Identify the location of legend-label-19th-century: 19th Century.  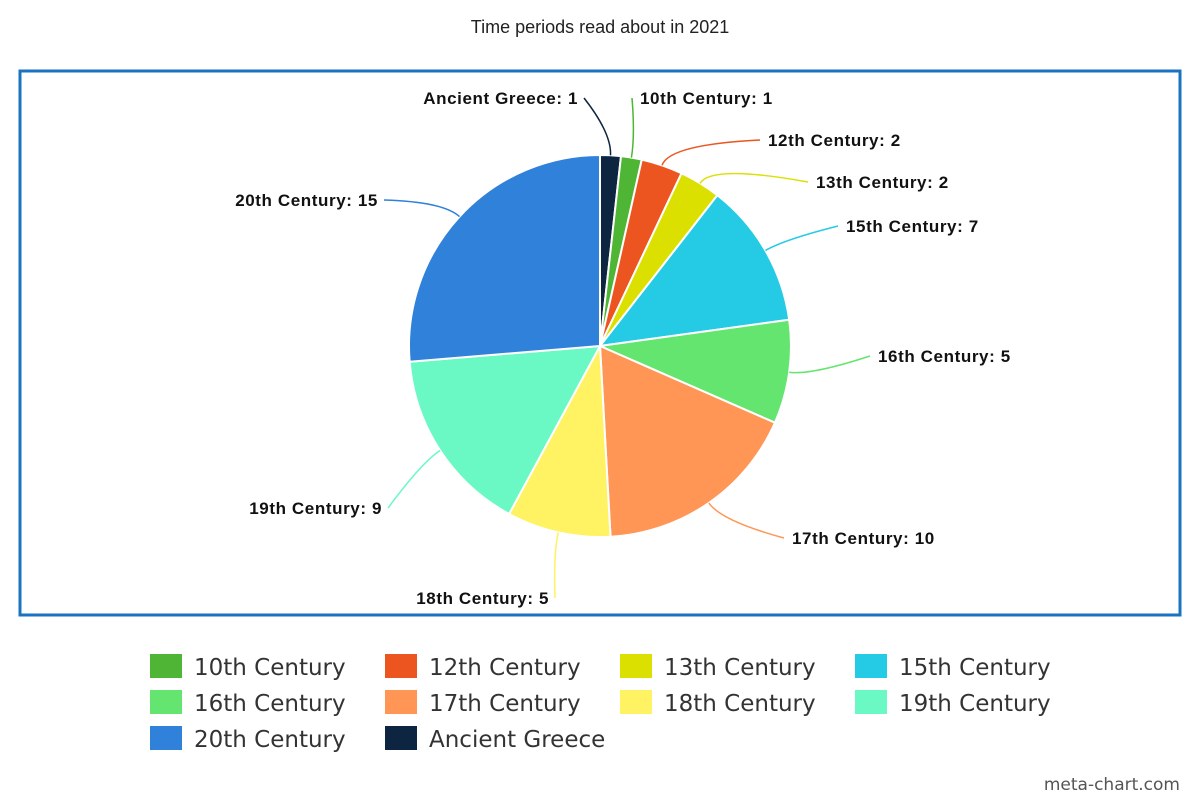
(975, 704).